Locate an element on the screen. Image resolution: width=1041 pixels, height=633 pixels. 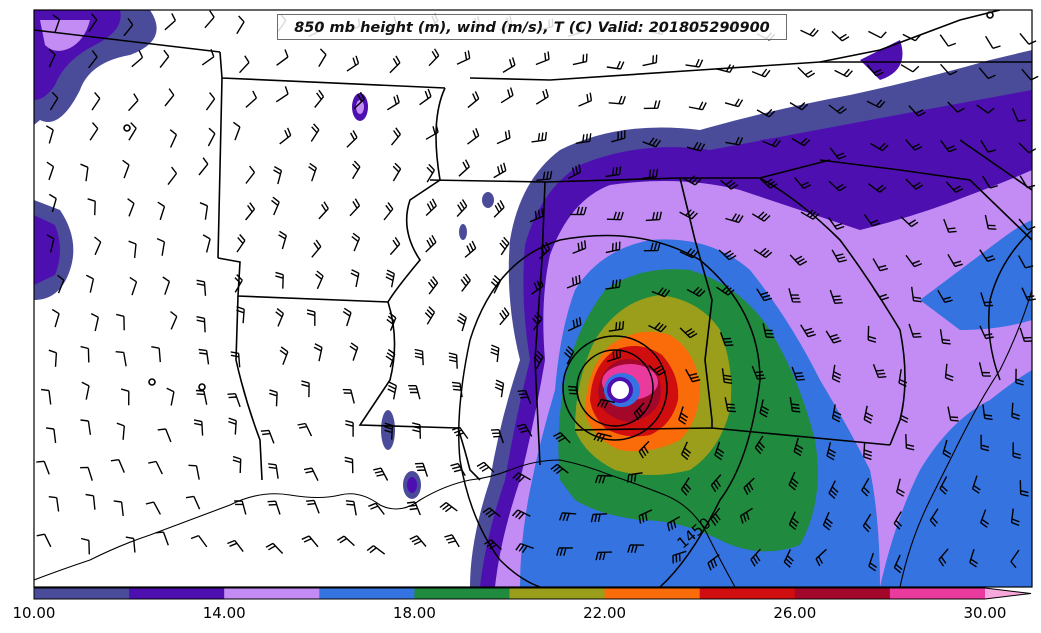
colorbar-outline is located at coordinates (532, 593).